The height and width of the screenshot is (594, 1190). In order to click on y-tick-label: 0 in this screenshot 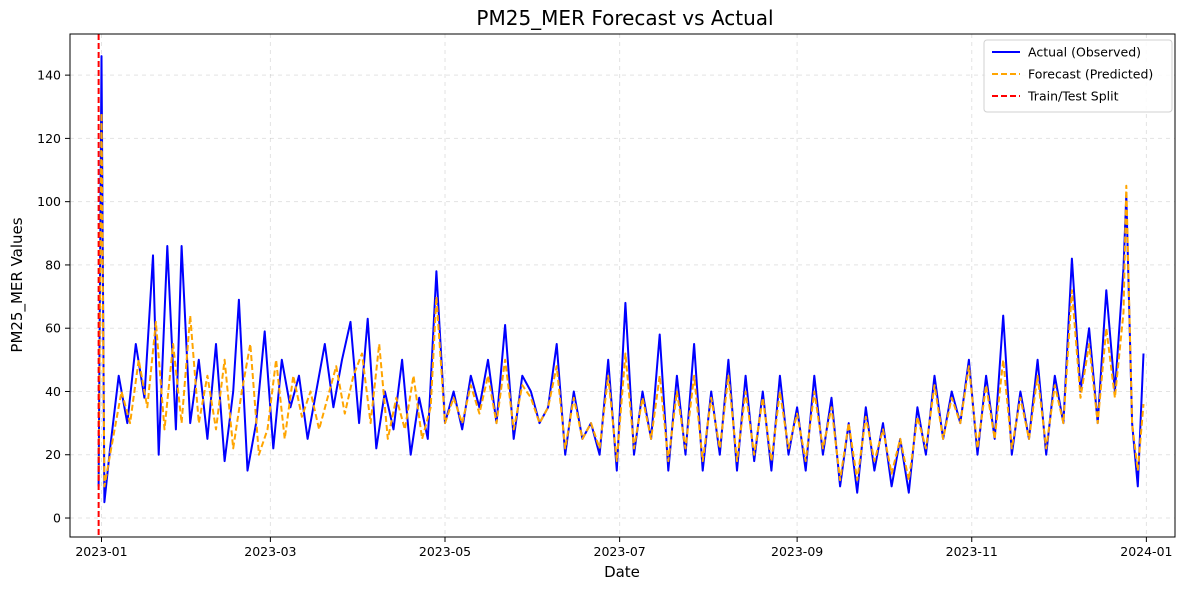, I will do `click(57, 518)`.